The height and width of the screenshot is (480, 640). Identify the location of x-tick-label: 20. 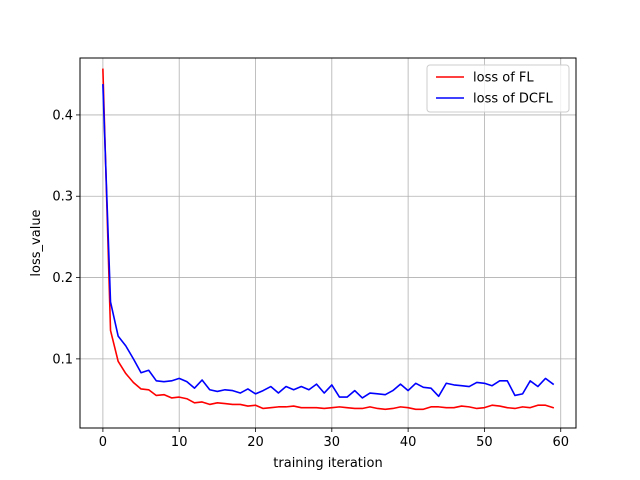
(255, 442).